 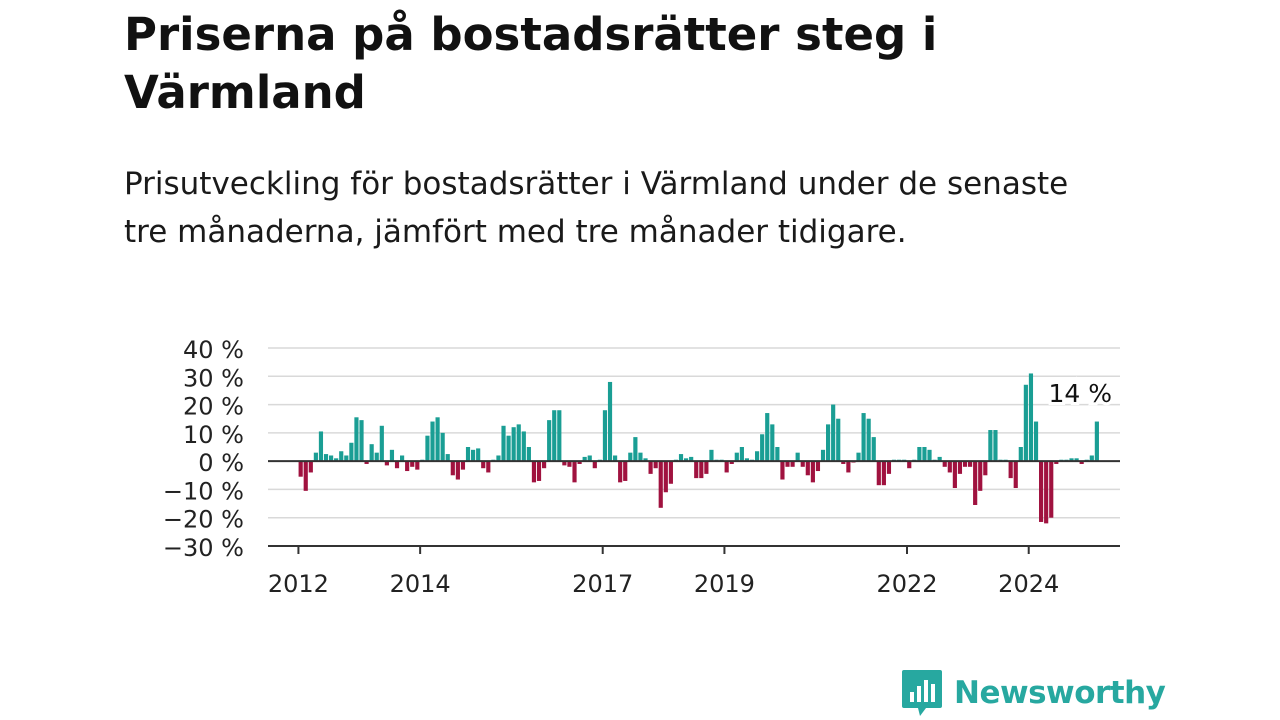 I want to click on y-tick-label: −20 %, so click(x=203, y=520).